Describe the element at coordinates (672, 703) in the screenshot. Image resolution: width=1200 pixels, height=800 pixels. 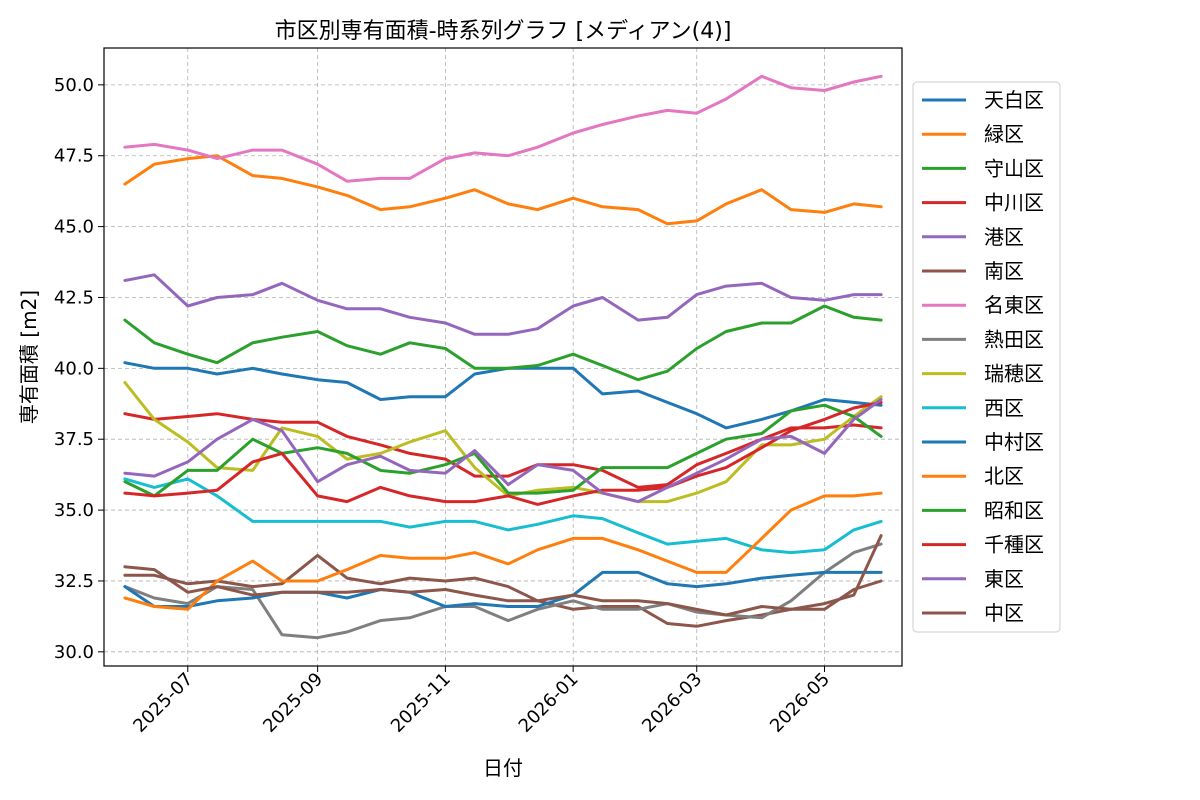
I see `x-tick-label: 2026-03` at that location.